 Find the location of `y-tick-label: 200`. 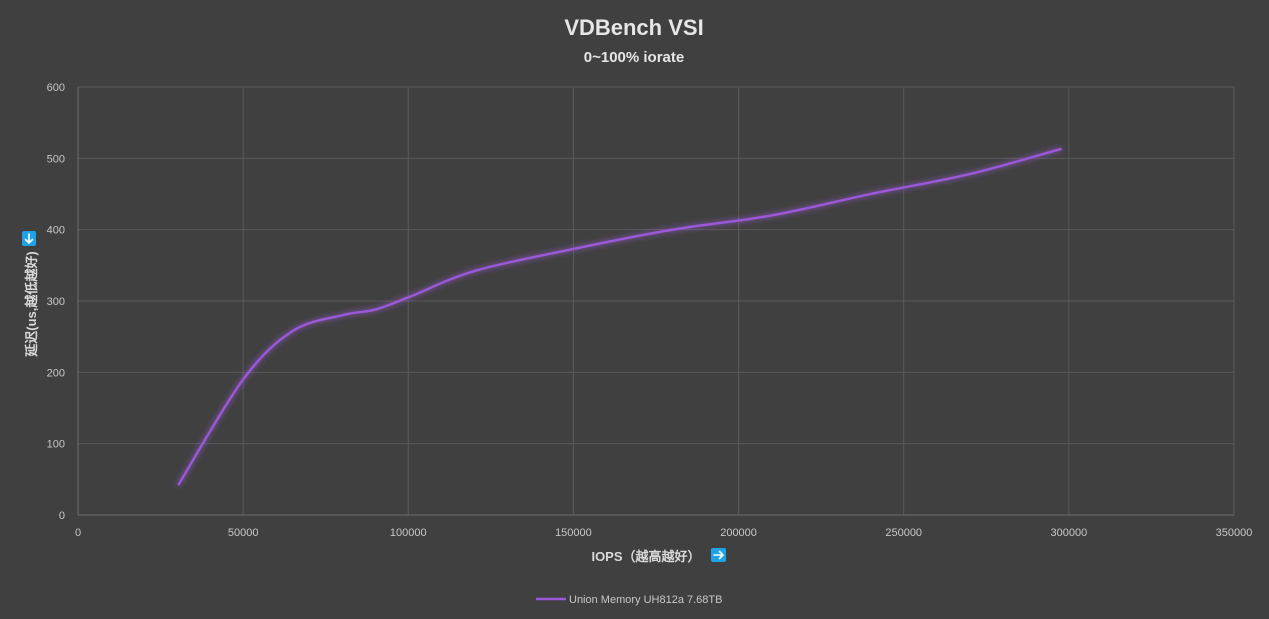

y-tick-label: 200 is located at coordinates (56, 373).